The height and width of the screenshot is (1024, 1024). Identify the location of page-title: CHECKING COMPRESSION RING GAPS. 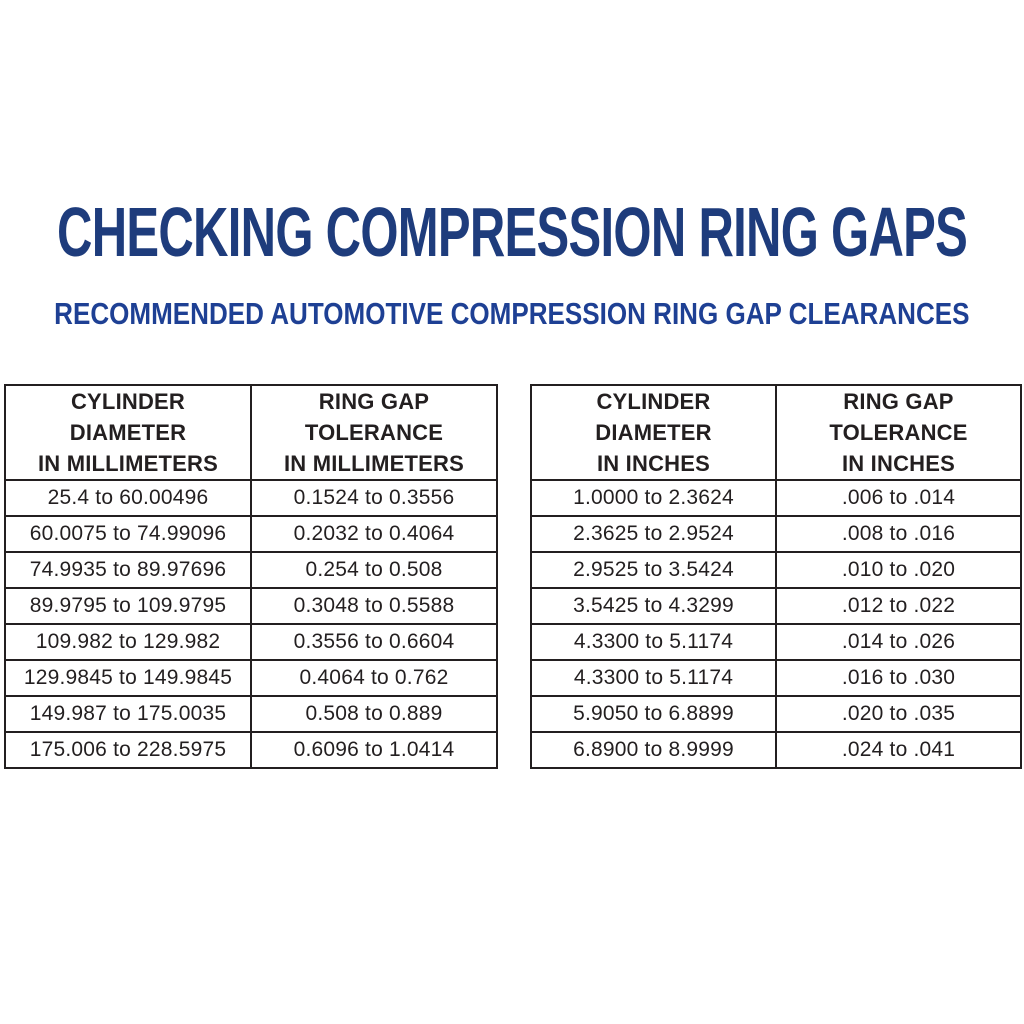
(512, 232).